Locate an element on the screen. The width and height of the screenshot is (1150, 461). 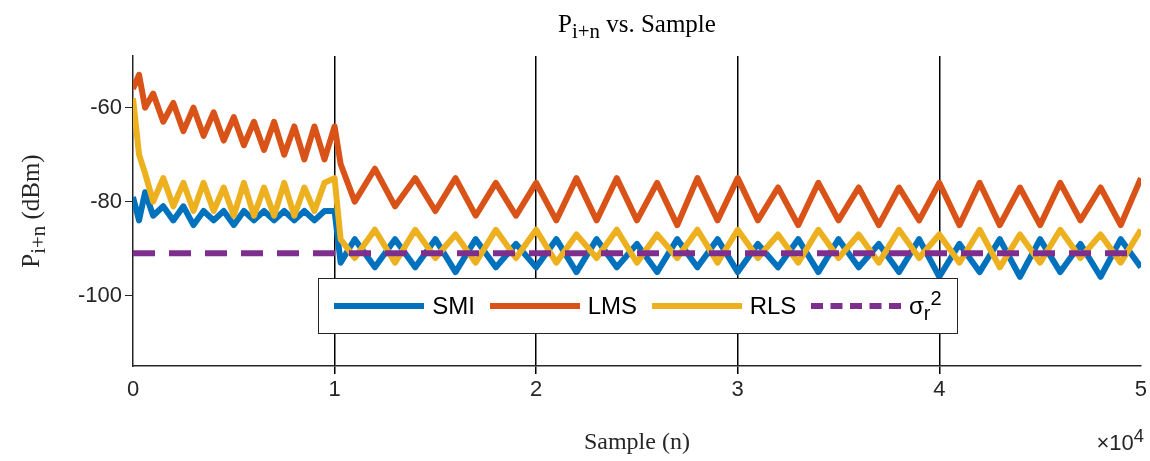
y-tick-label: -100 is located at coordinates (99, 294).